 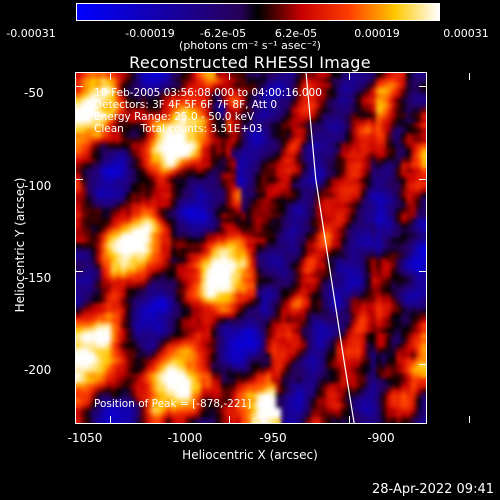 I want to click on x-tick-label: -900, so click(x=381, y=438).